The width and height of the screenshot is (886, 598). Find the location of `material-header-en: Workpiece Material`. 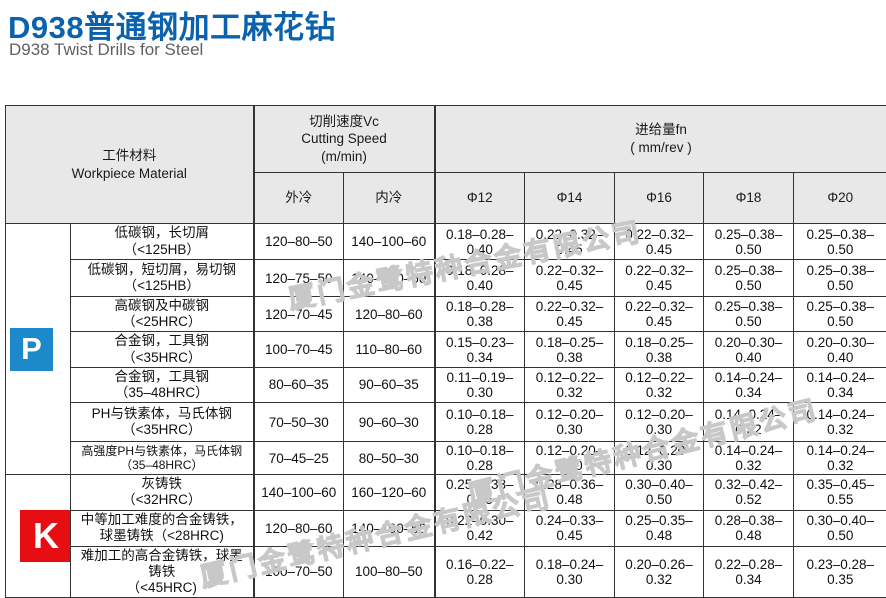

material-header-en: Workpiece Material is located at coordinates (129, 174).